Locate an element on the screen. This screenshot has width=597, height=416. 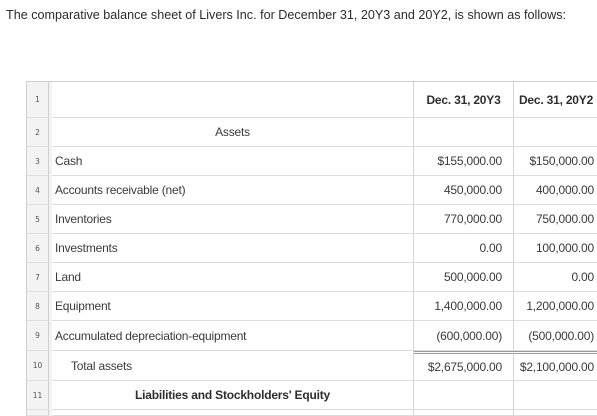
total-cell-20y2: $2,100,000.00 is located at coordinates (555, 366).